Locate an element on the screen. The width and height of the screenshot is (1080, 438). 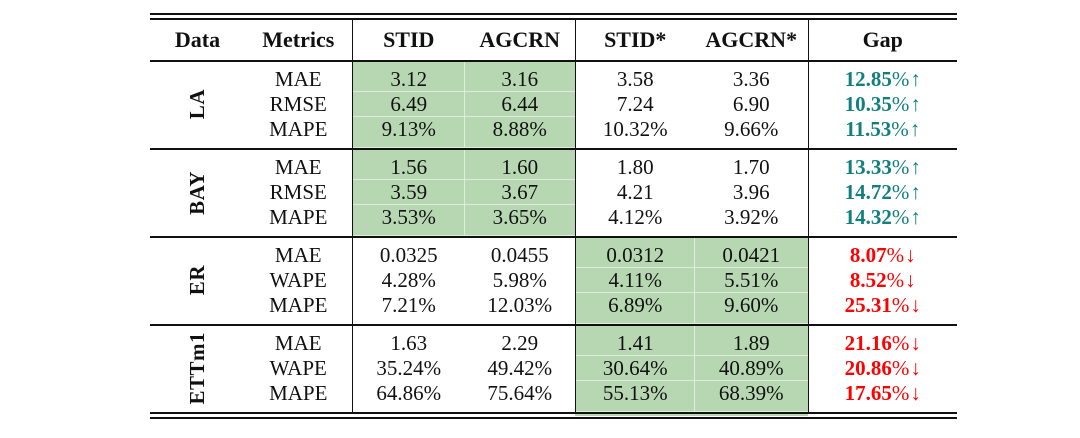
cell-value: 6.89% is located at coordinates (634, 309).